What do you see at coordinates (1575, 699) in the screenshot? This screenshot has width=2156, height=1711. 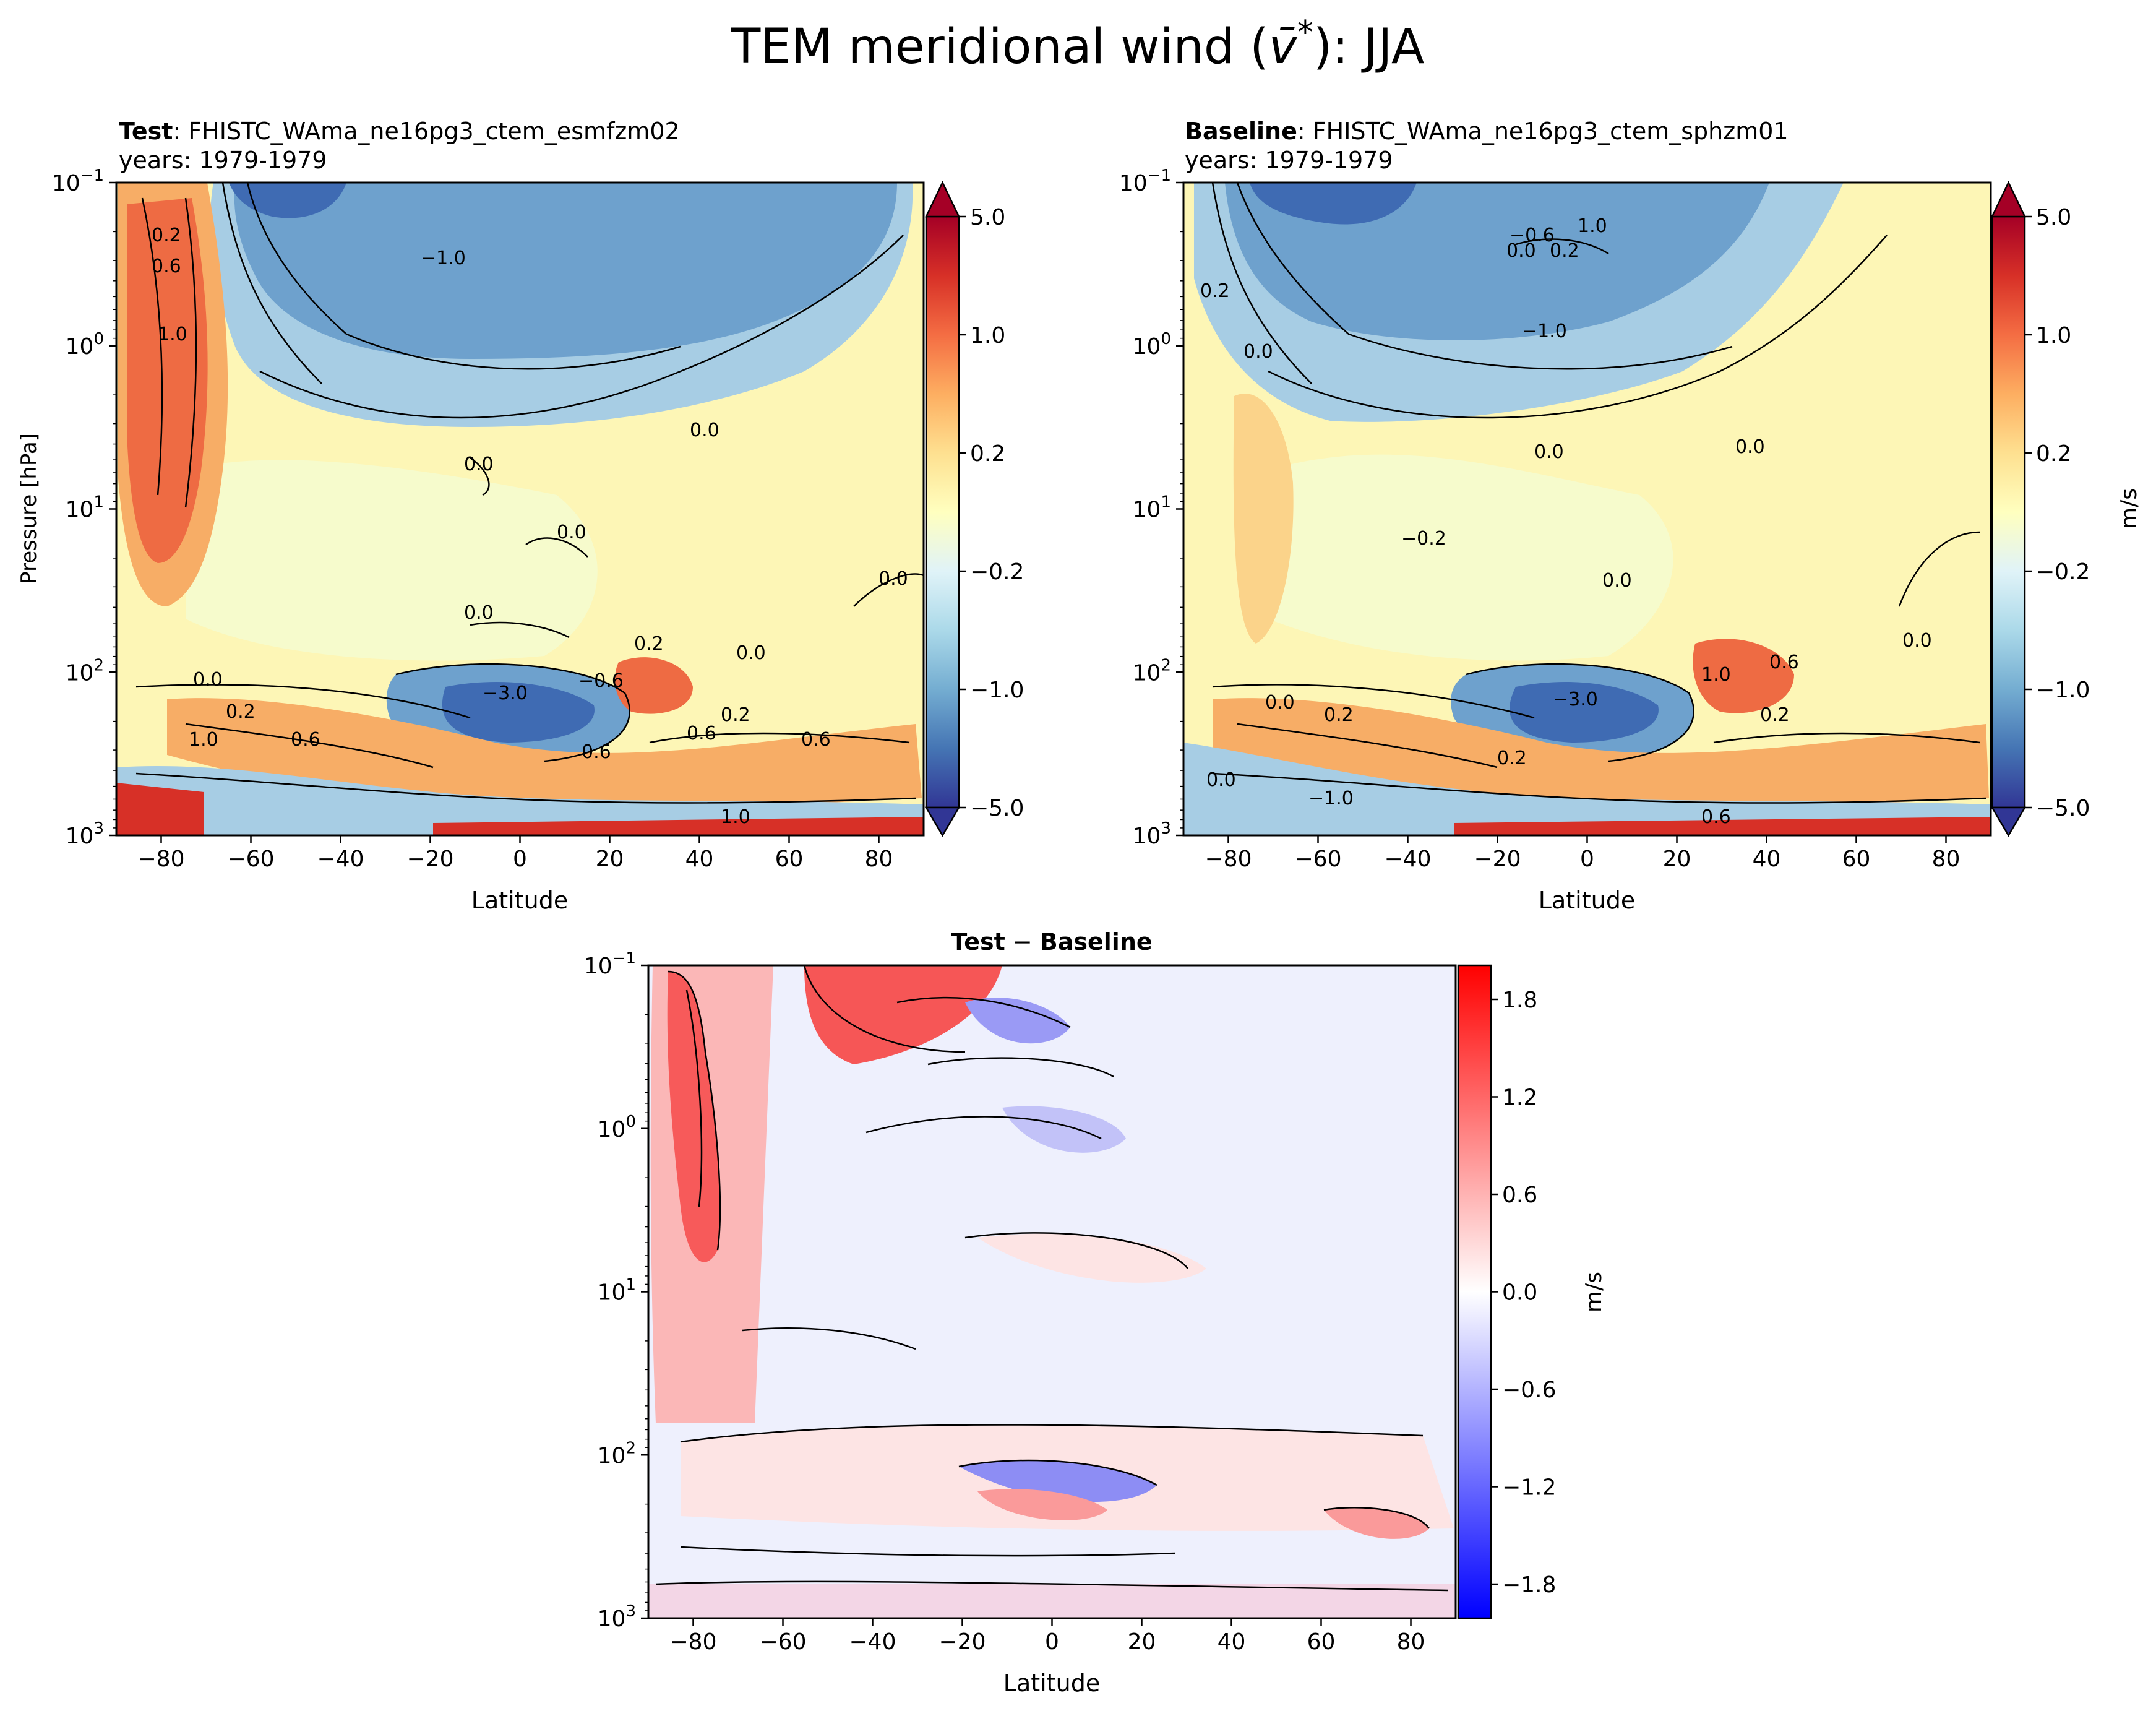 I see `baseline-clabel: −3.0` at bounding box center [1575, 699].